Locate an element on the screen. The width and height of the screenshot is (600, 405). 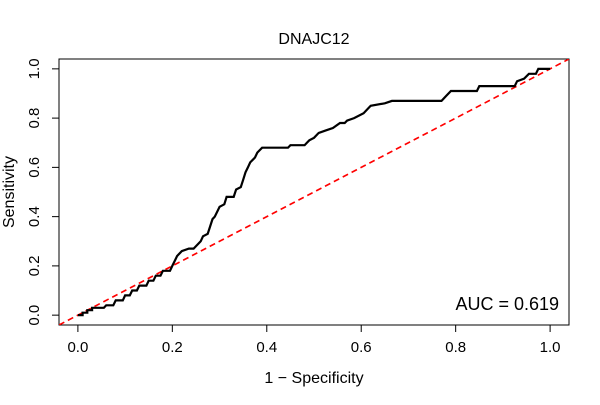
x-axis-label: 1 − Specificity is located at coordinates (313, 378).